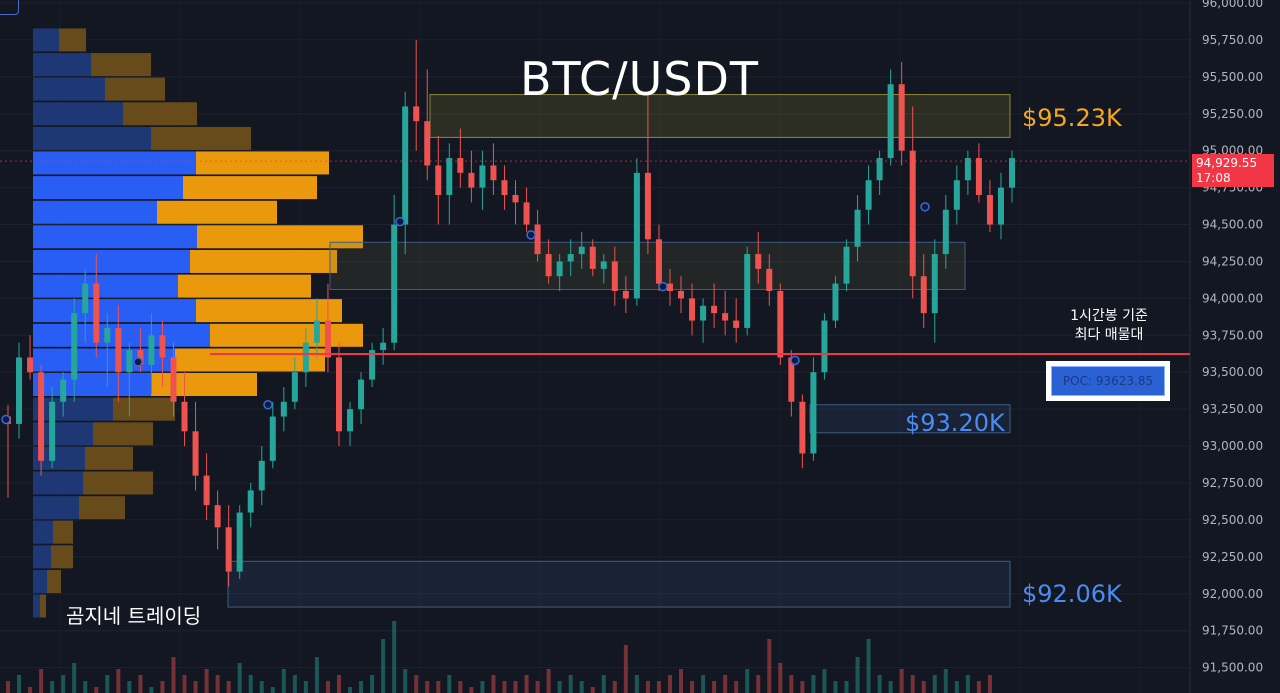 The width and height of the screenshot is (1280, 693). What do you see at coordinates (1232, 114) in the screenshot?
I see `y-tick-label: 95,250.00` at bounding box center [1232, 114].